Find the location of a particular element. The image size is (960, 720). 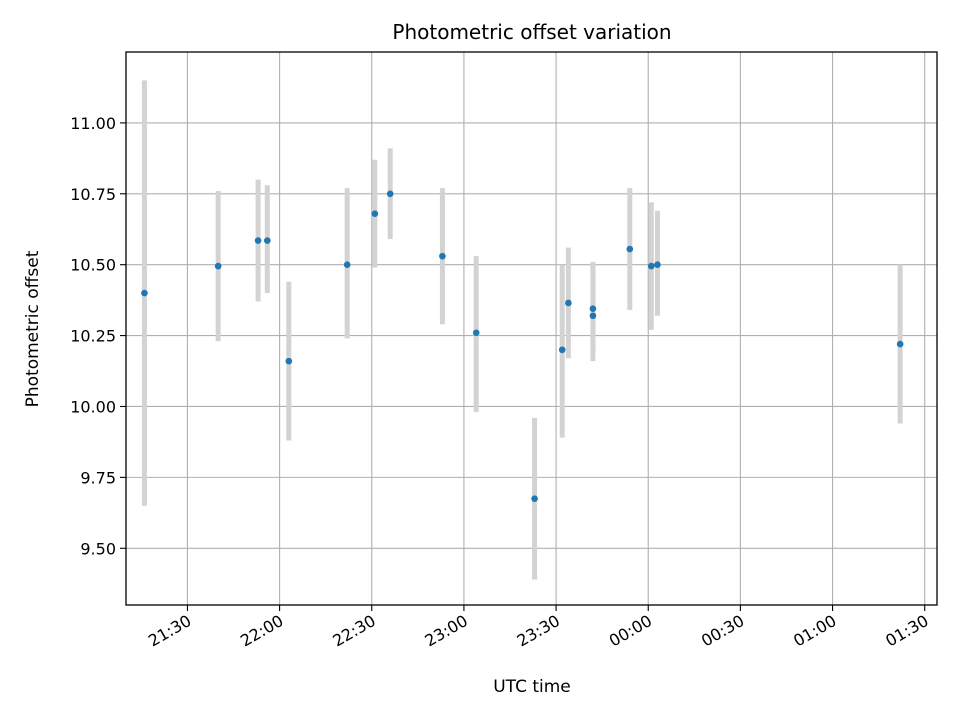

y-tick-label: 10.25 is located at coordinates (93, 336).